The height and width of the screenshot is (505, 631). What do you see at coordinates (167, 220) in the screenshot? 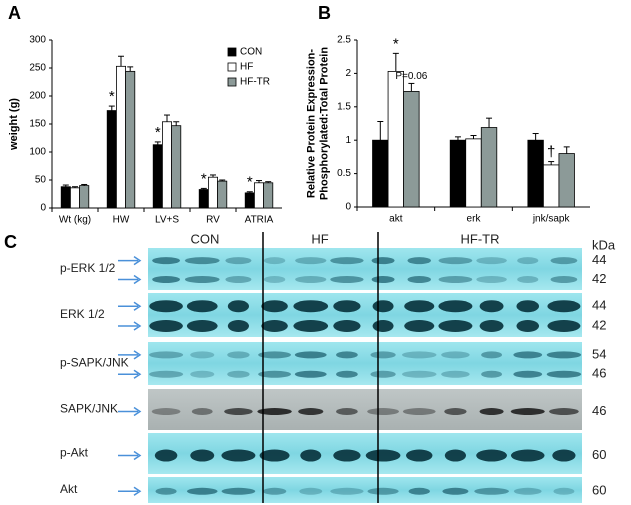
I see `x-tick-label: LV+S` at bounding box center [167, 220].